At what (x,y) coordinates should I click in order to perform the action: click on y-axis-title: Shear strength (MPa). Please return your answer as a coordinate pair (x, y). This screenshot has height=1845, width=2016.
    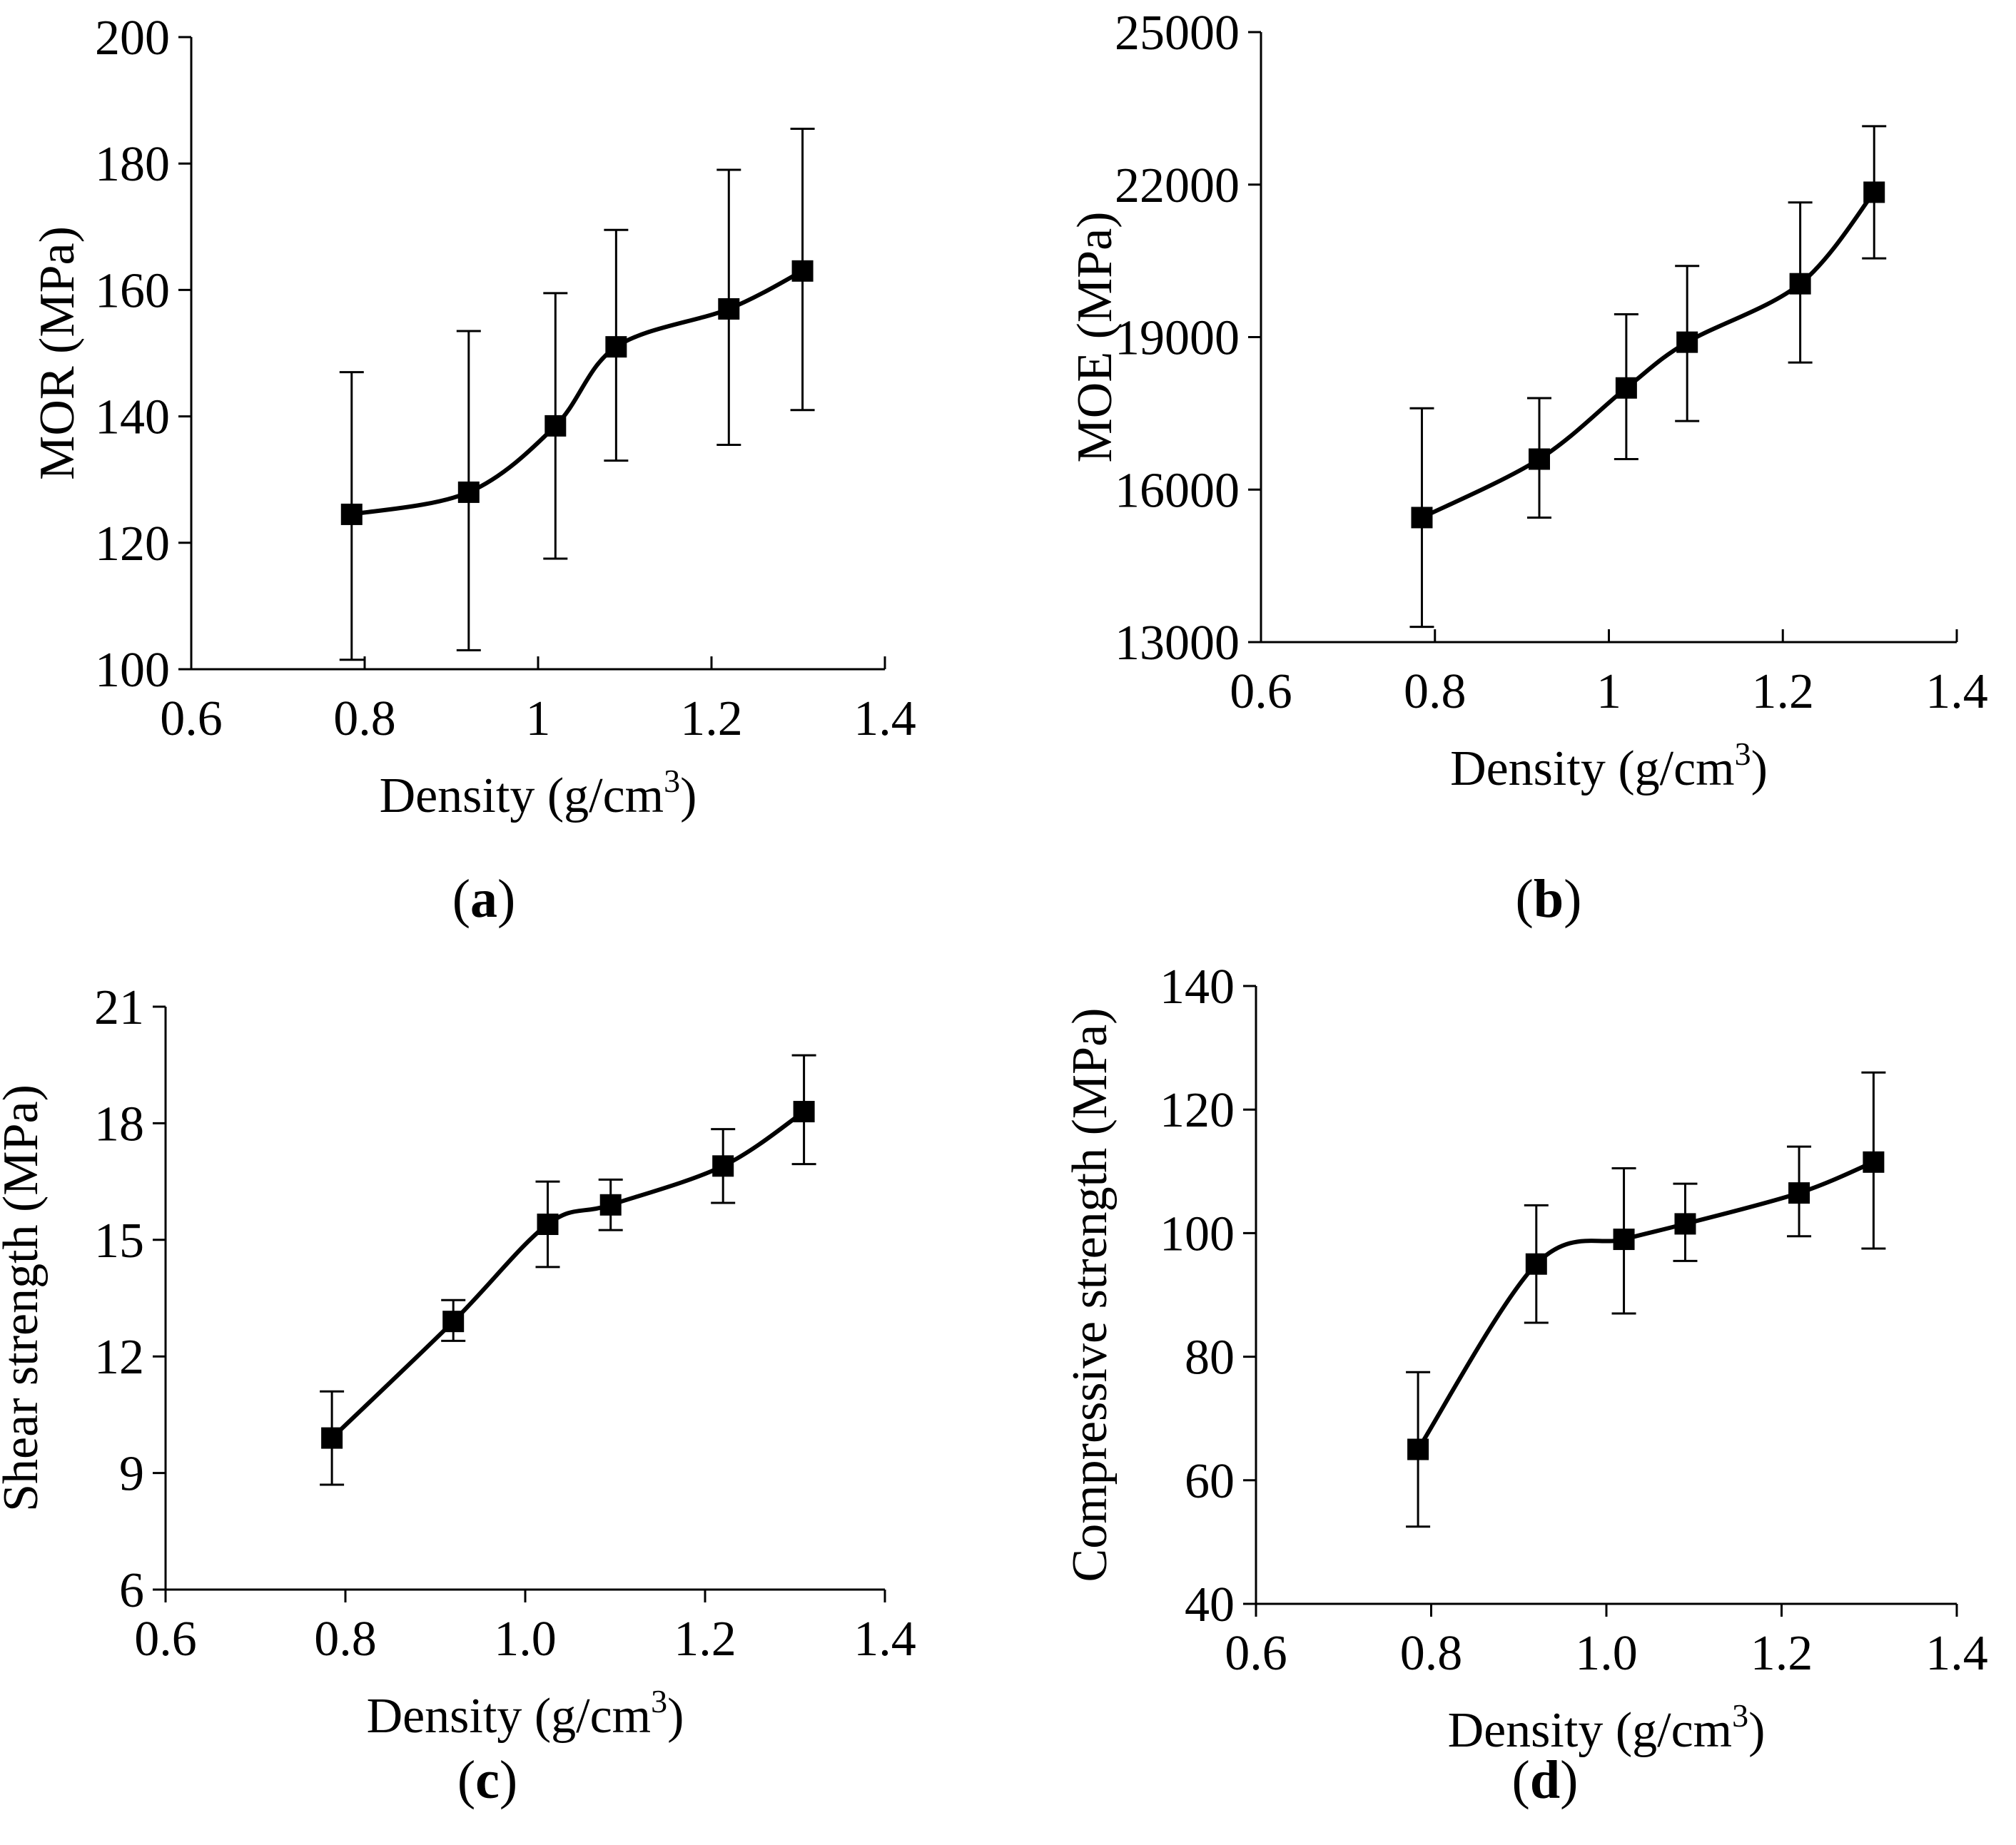
    Looking at the image, I should click on (24, 1298).